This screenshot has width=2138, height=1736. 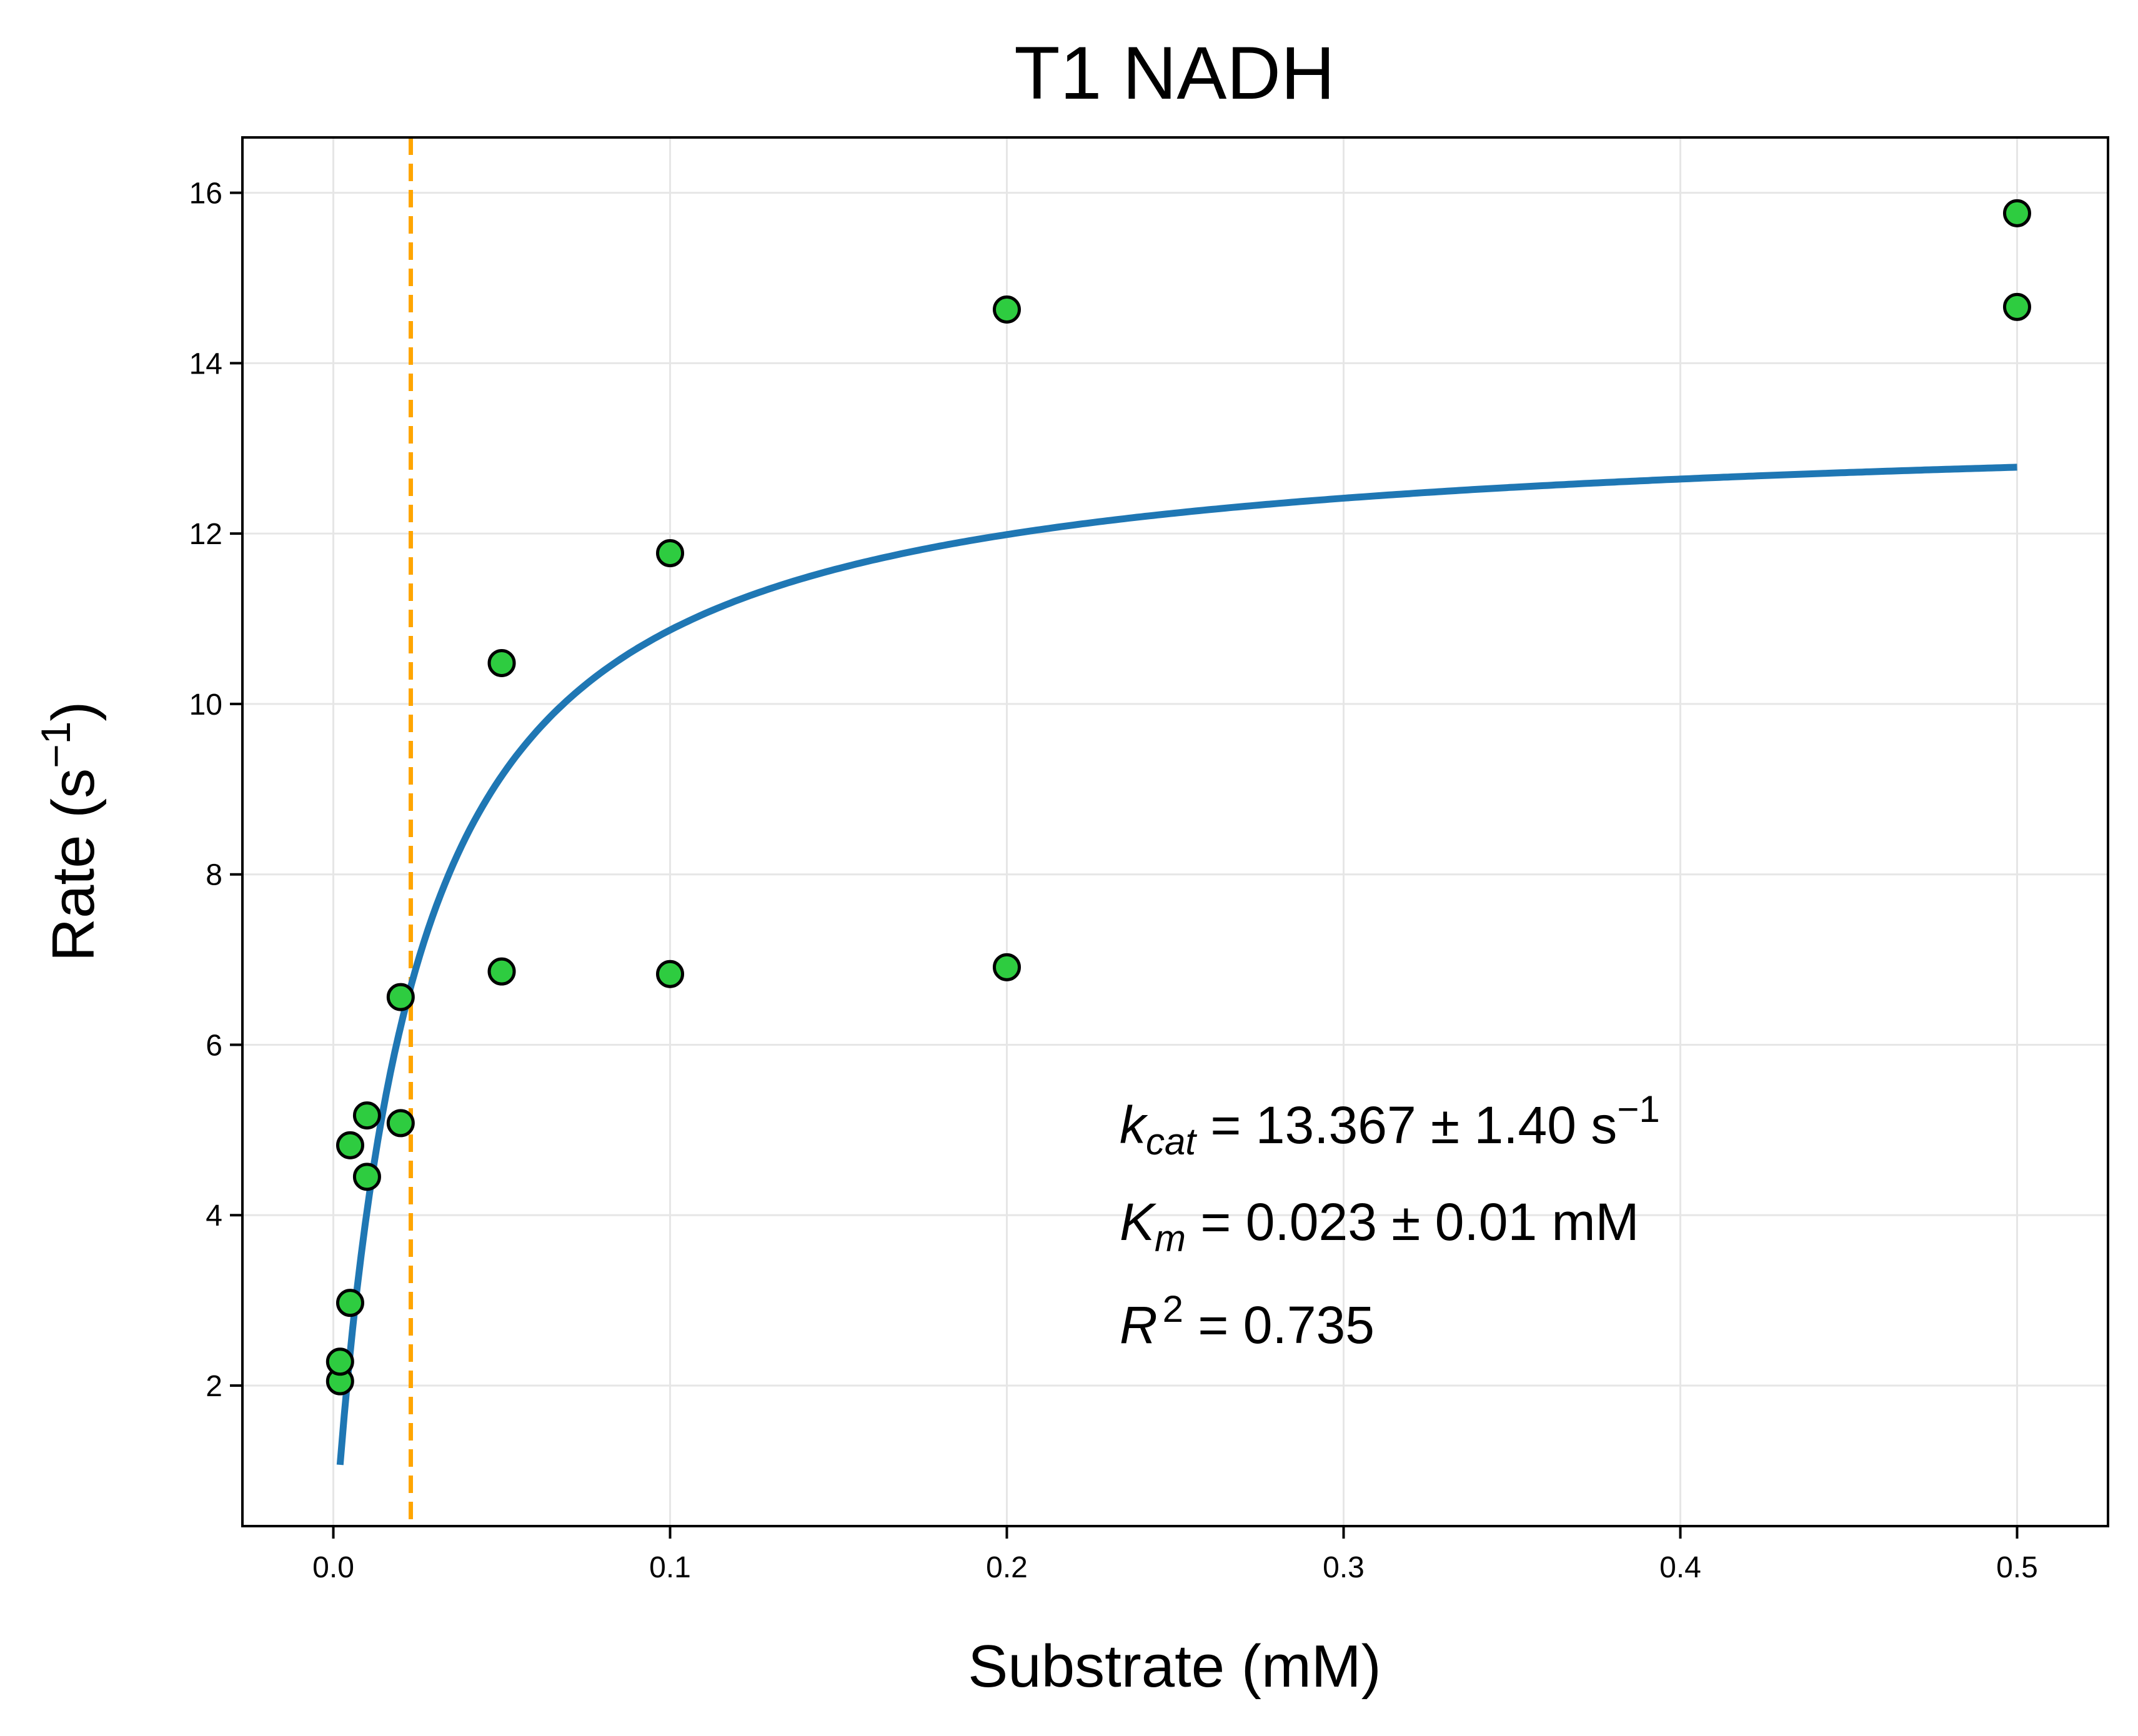 I want to click on y-tick-label: 4, so click(x=214, y=1216).